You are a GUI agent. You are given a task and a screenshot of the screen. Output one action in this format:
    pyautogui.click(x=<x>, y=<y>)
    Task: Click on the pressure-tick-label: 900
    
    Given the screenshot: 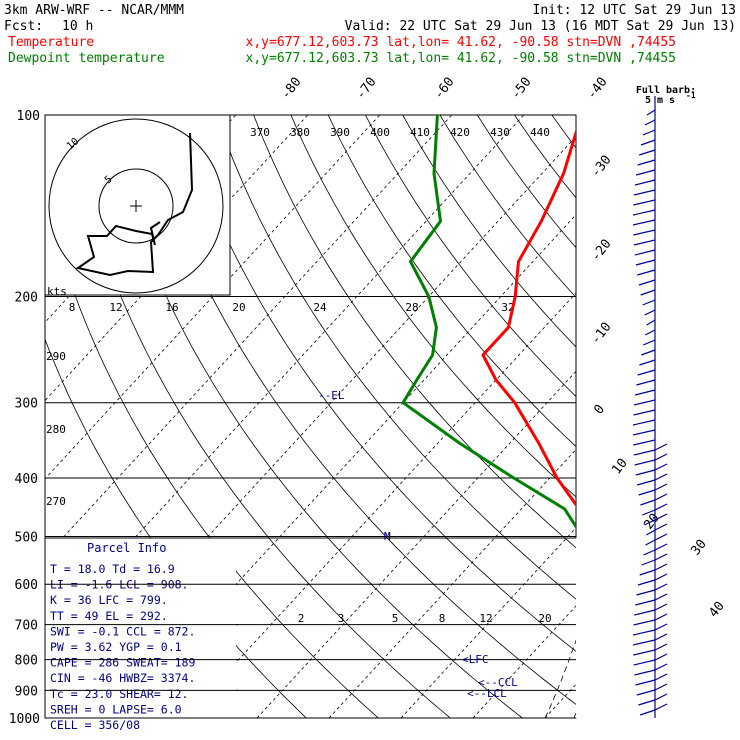 What is the action you would take?
    pyautogui.click(x=26, y=691)
    